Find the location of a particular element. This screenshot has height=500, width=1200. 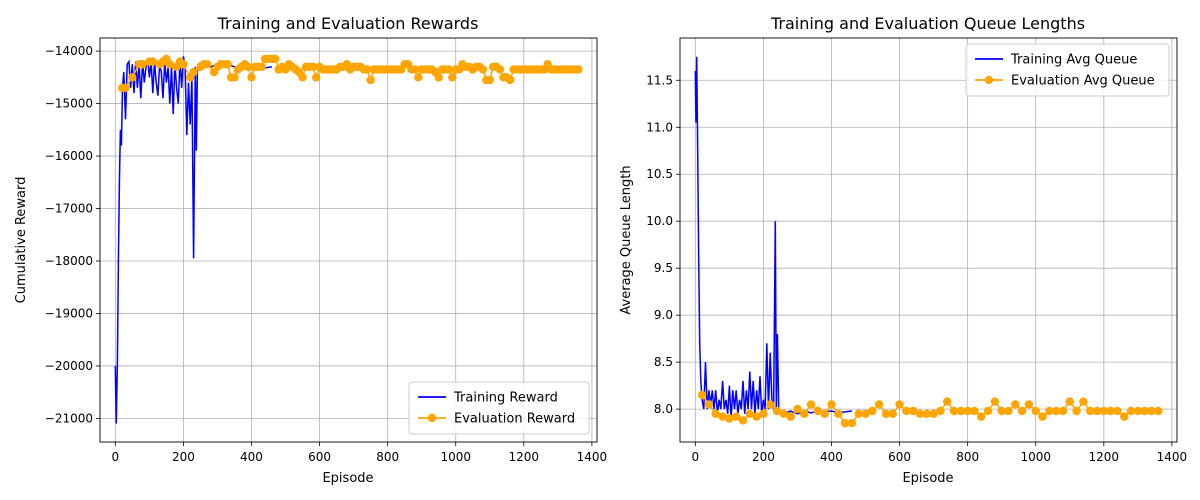

queue-y-tick-label: 10.0 is located at coordinates (659, 221).